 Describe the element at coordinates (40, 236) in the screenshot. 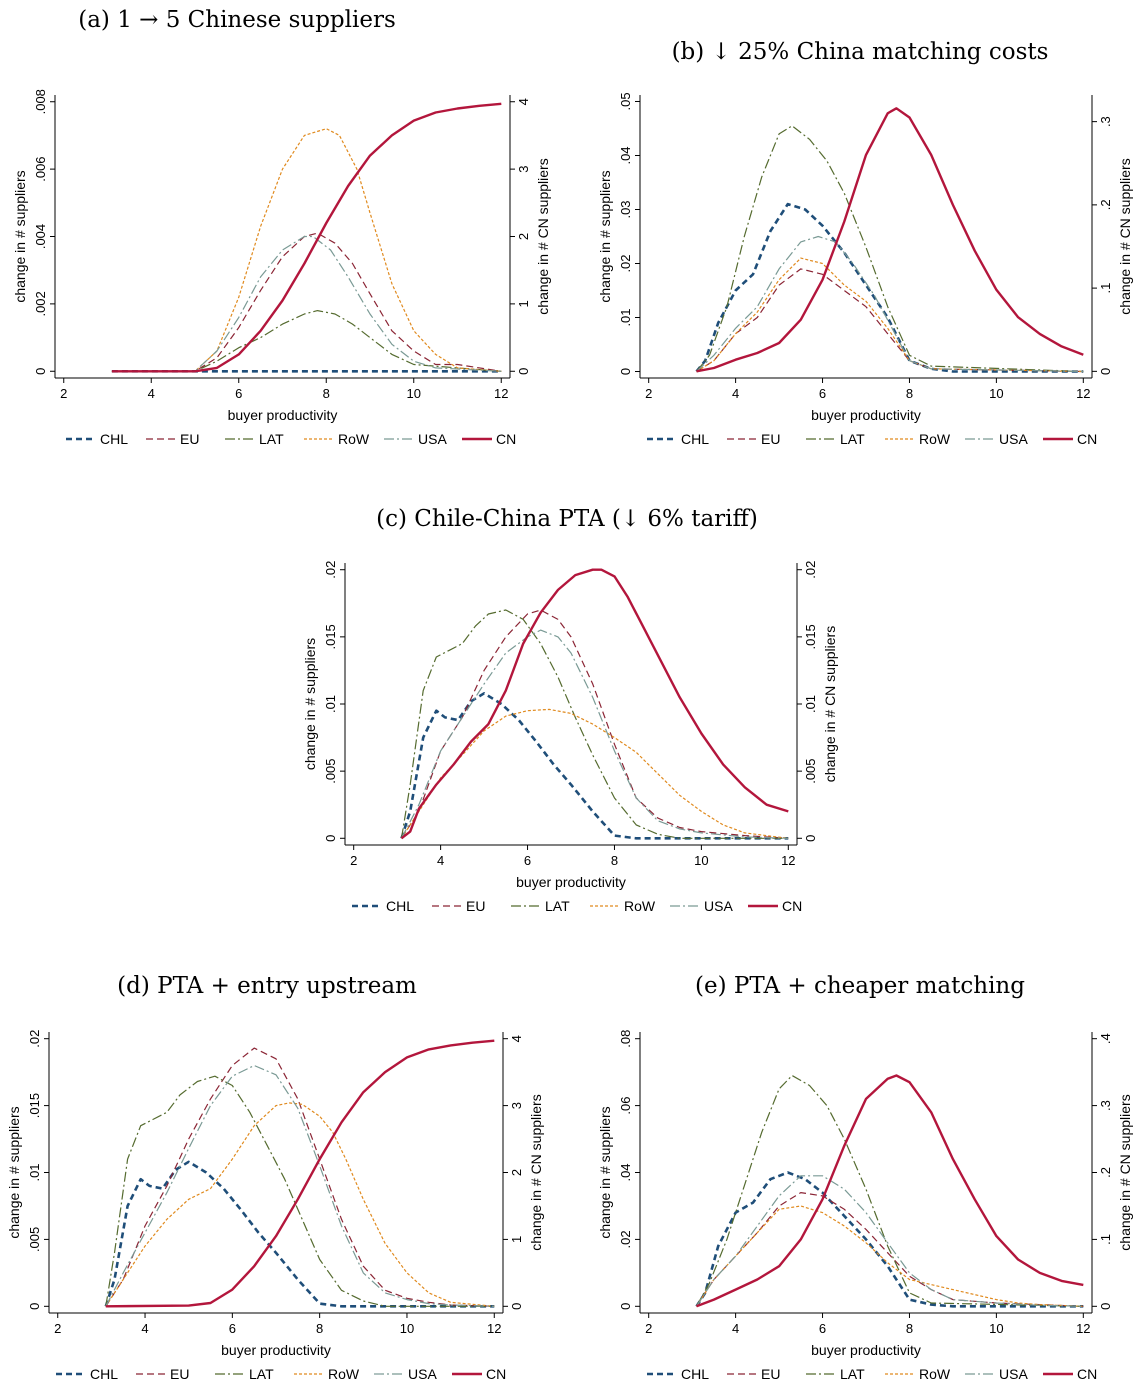

I see `y-tick-label: .004` at that location.